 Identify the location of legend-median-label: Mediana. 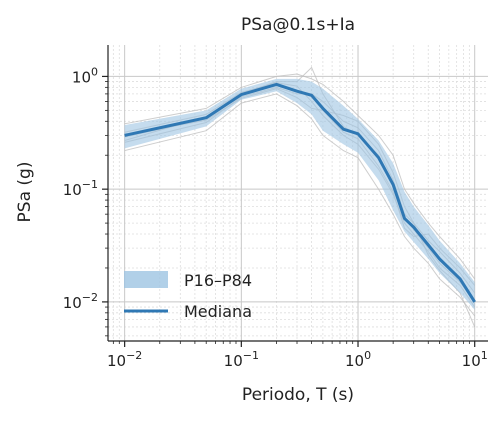
(218, 311).